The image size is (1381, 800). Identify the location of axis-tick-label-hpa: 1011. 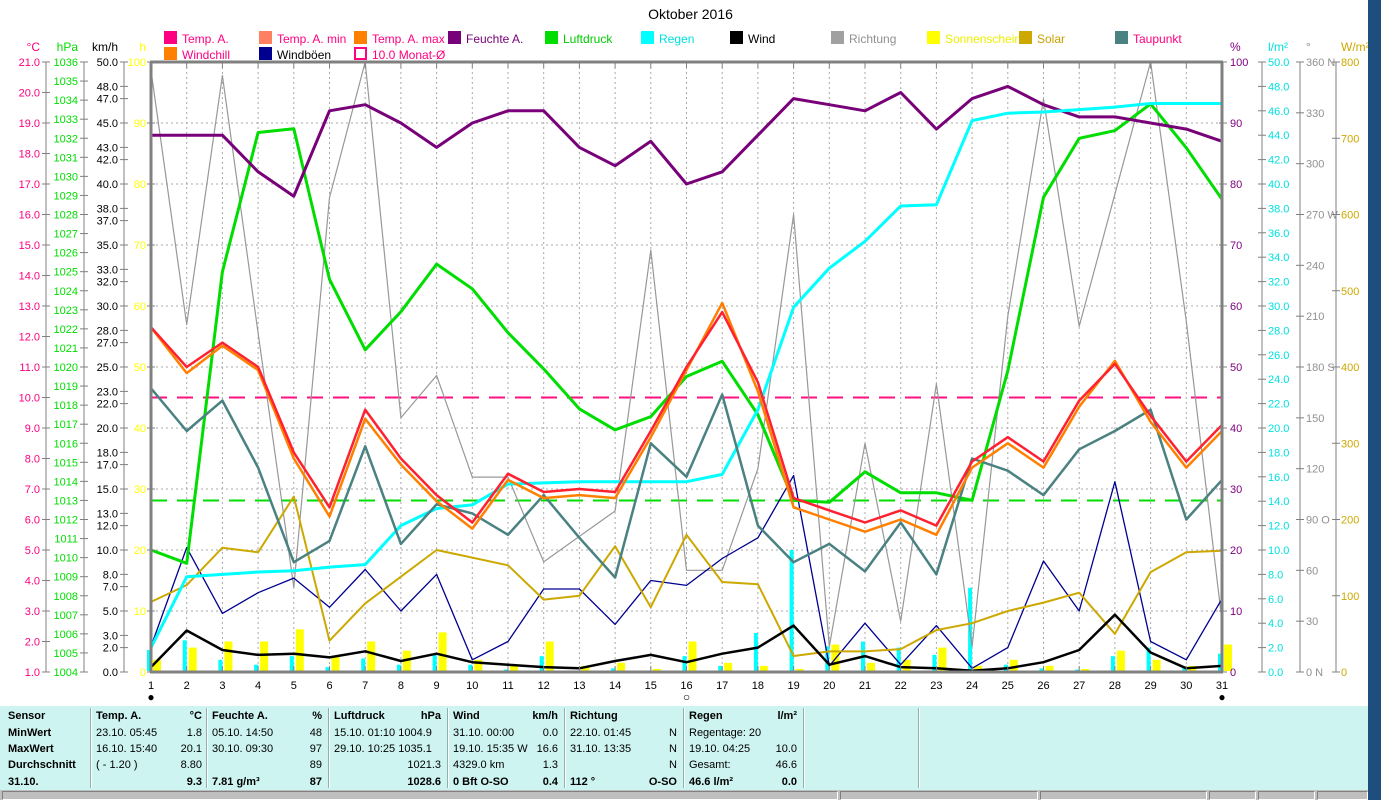
(66, 540).